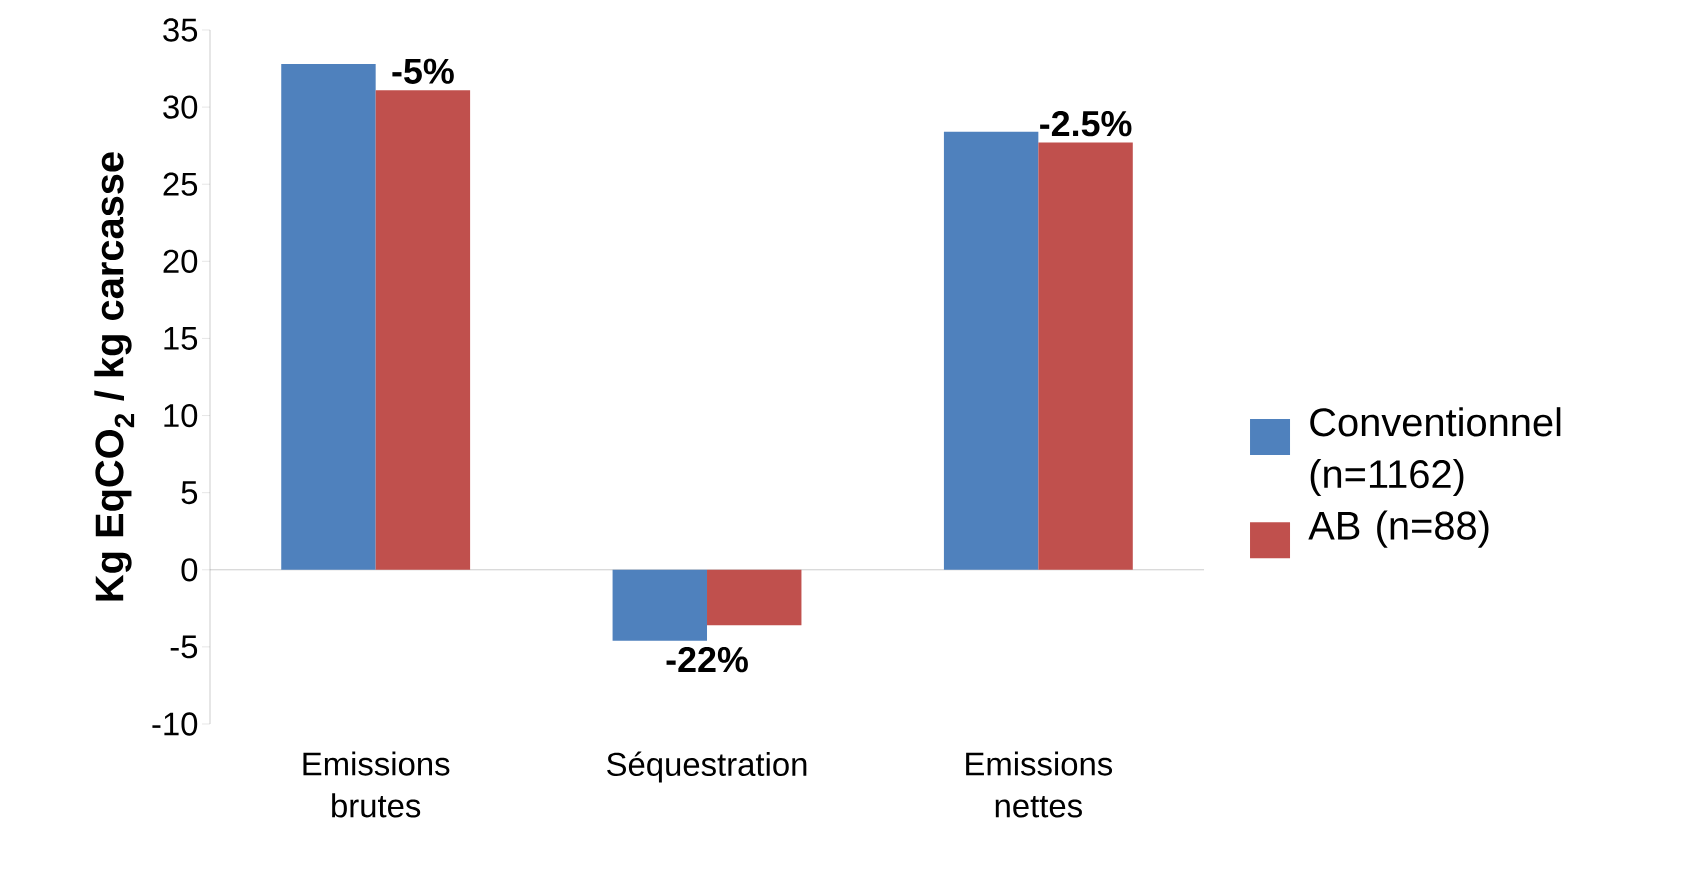 The width and height of the screenshot is (1702, 877). I want to click on legend-label: AB (n=88), so click(1398, 529).